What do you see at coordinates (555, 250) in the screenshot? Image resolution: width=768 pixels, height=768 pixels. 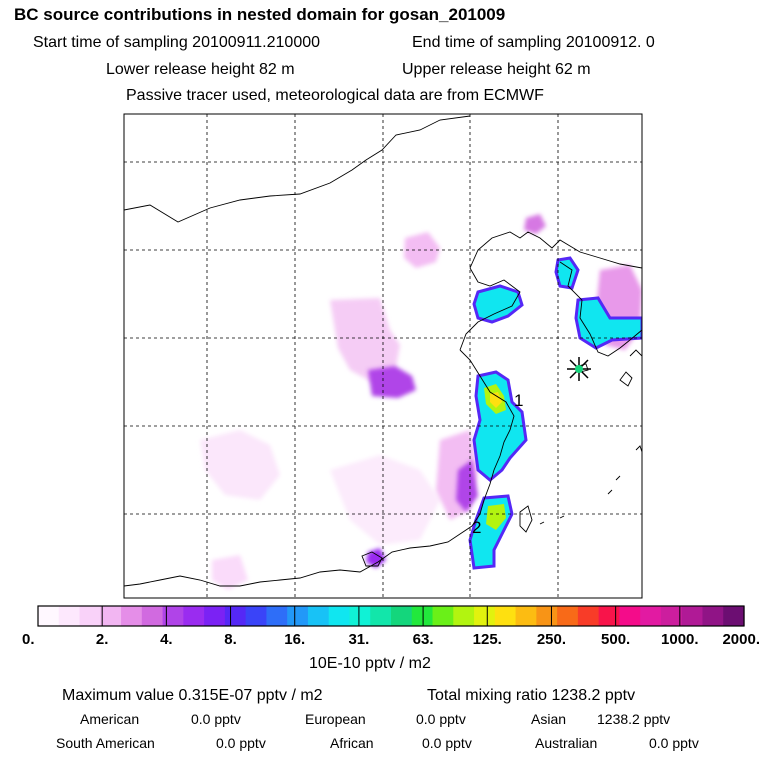 I see `coast-bohai` at bounding box center [555, 250].